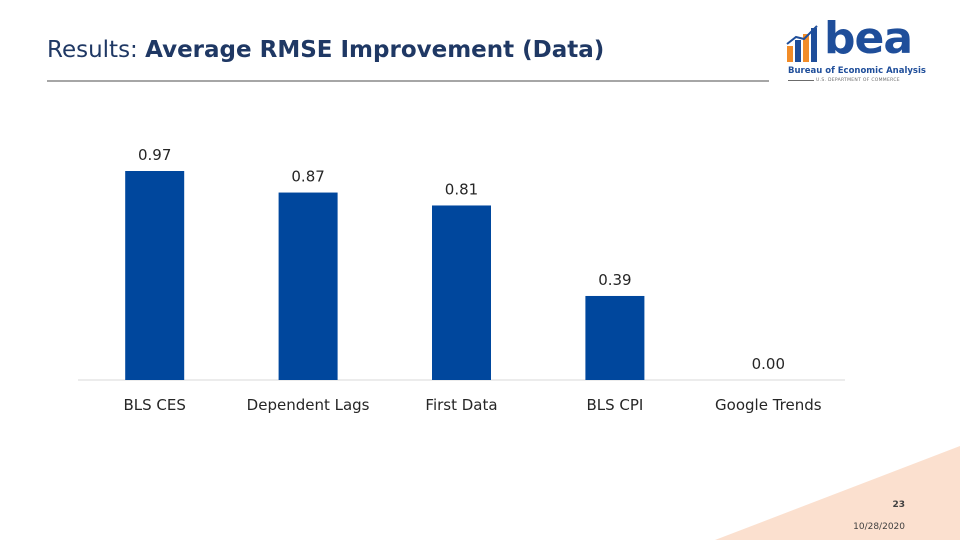 The image size is (960, 540). What do you see at coordinates (155, 275) in the screenshot?
I see `bar-bls-ces` at bounding box center [155, 275].